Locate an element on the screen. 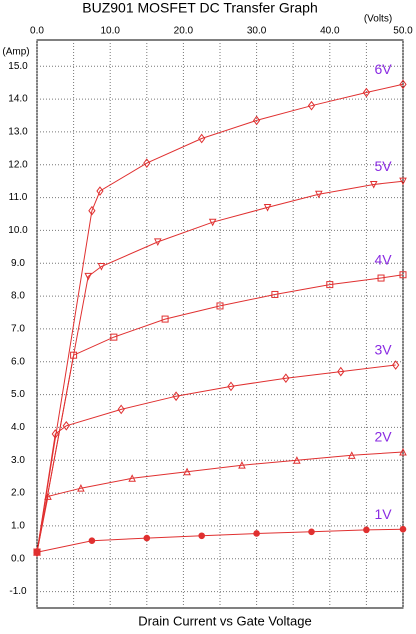 The width and height of the screenshot is (416, 634). x-unit: (Volts) is located at coordinates (378, 19).